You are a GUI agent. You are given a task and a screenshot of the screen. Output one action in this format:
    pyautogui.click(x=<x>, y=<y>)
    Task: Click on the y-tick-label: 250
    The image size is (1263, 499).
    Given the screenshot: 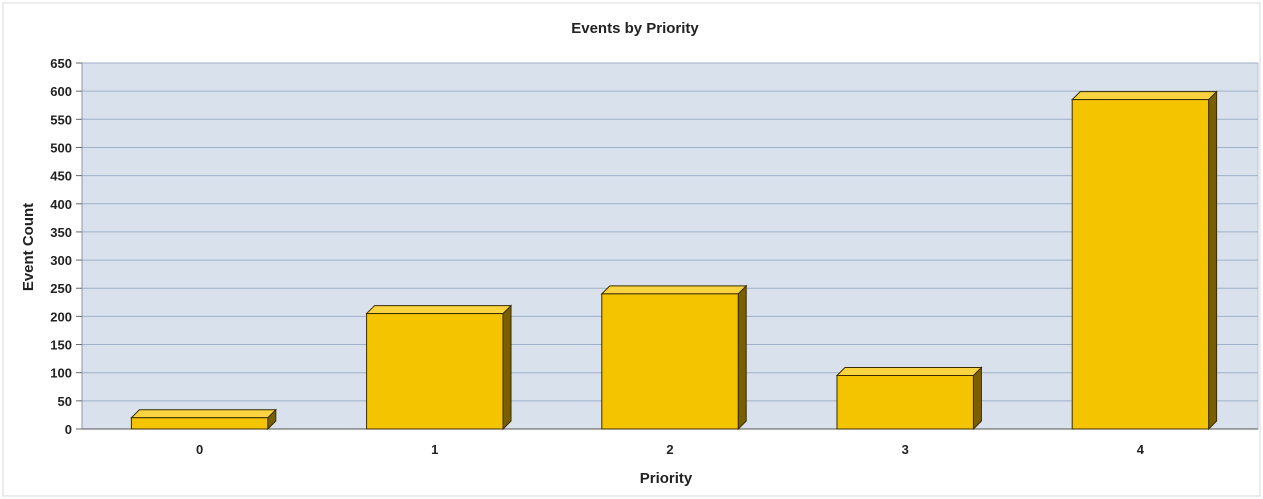 What is the action you would take?
    pyautogui.click(x=61, y=288)
    